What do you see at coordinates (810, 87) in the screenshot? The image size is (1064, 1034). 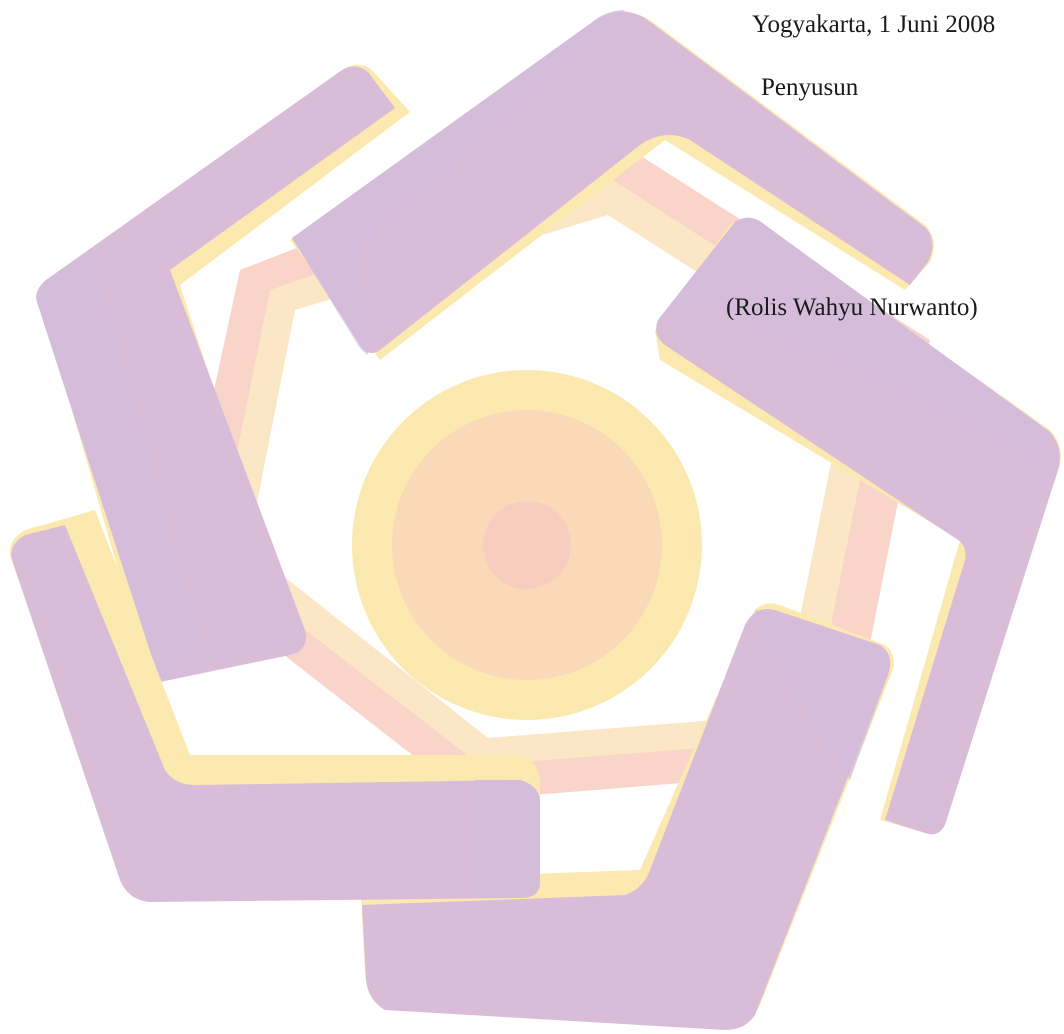 I see `signature-role: Penyusun` at bounding box center [810, 87].